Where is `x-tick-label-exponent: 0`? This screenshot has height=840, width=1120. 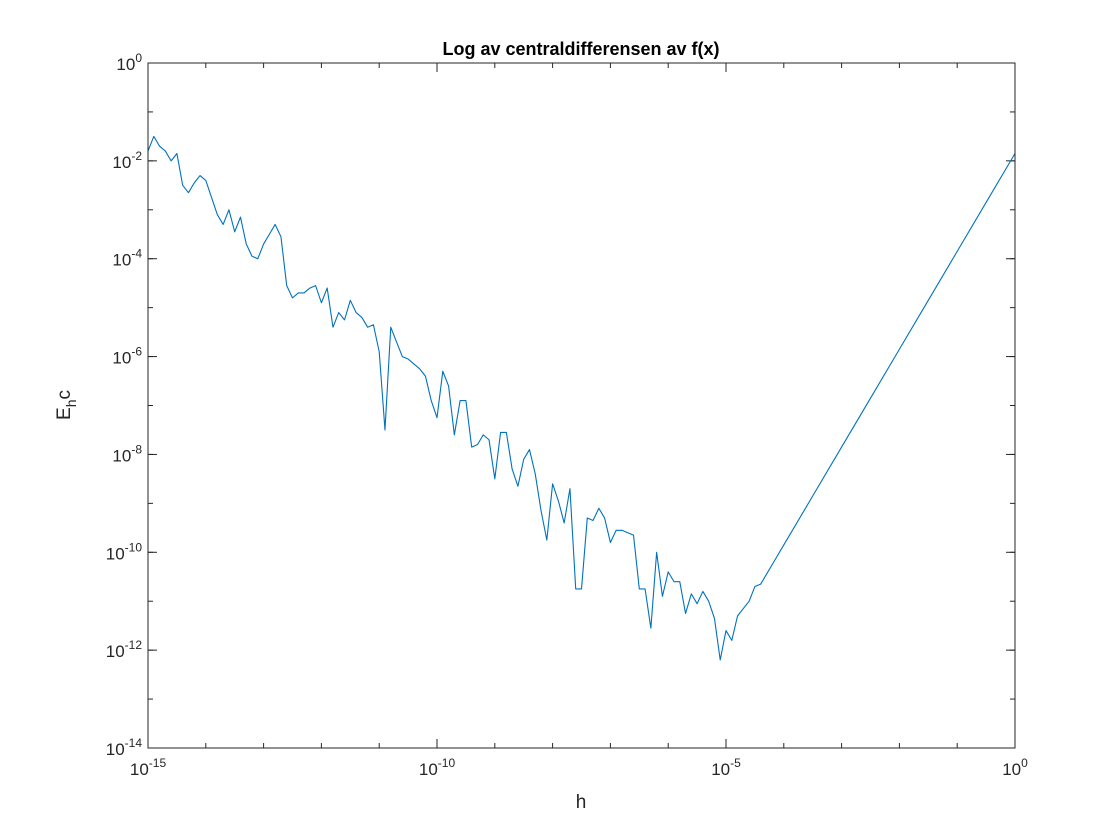
x-tick-label-exponent: 0 is located at coordinates (1024, 763).